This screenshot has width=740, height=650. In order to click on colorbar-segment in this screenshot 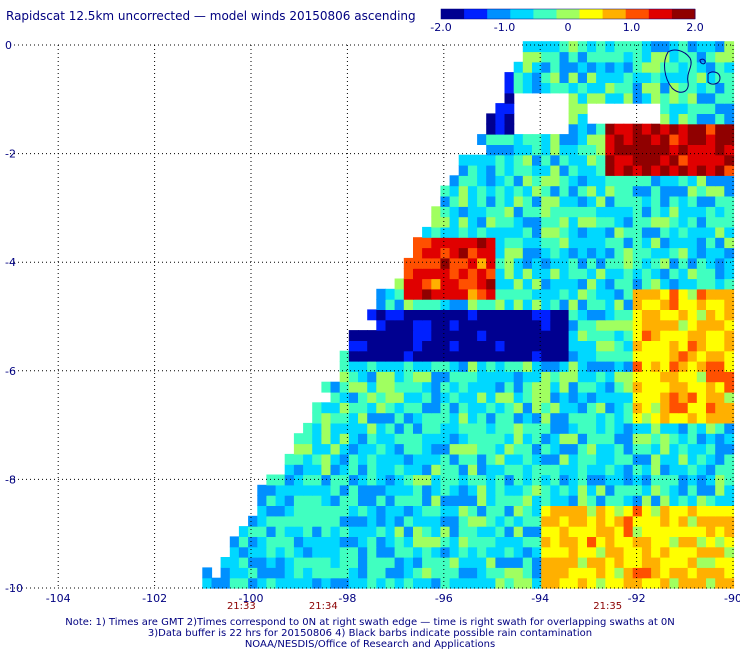, I will do `click(522, 14)`.